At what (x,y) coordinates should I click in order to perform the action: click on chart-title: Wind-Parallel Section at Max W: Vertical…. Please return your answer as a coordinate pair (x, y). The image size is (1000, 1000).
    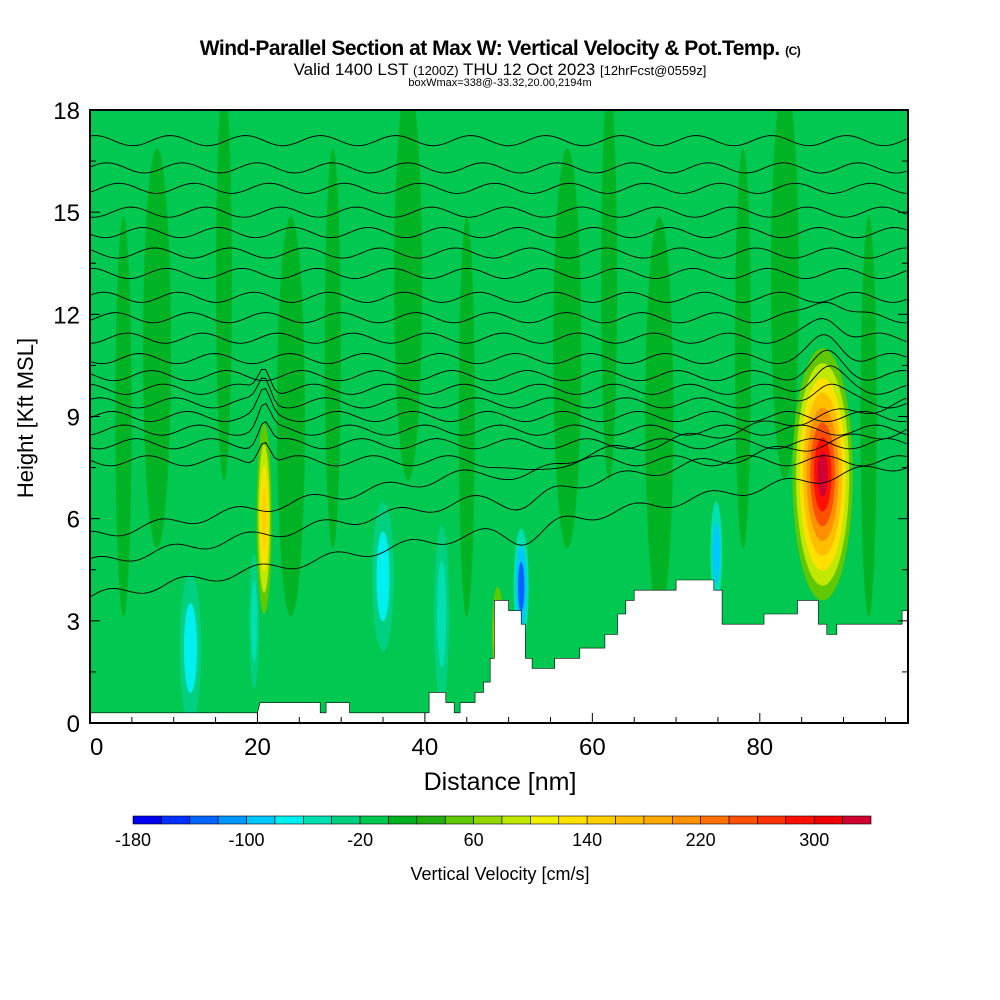
    Looking at the image, I should click on (500, 49).